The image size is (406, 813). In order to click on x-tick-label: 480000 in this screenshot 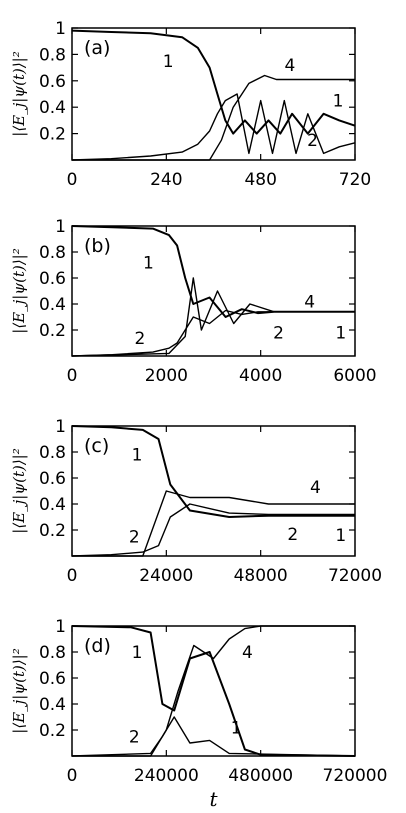, I will do `click(260, 776)`.